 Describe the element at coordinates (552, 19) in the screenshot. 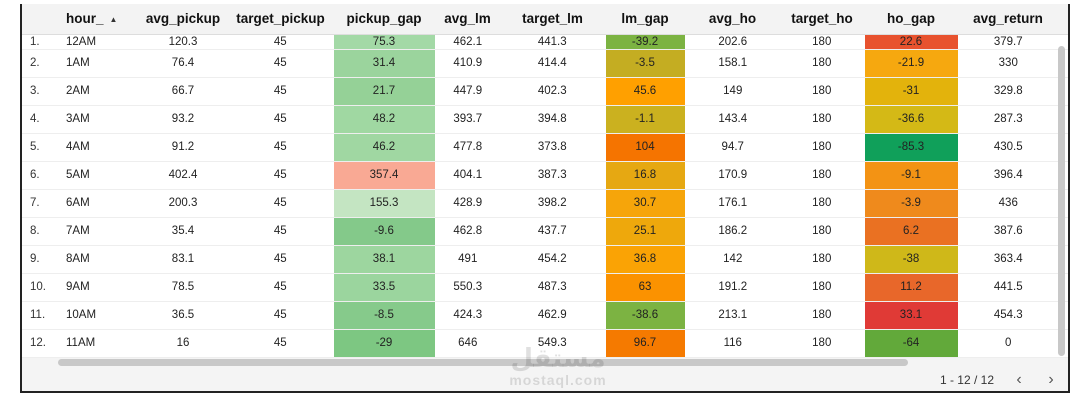

I see `column-header-target-lm: target_lm` at that location.